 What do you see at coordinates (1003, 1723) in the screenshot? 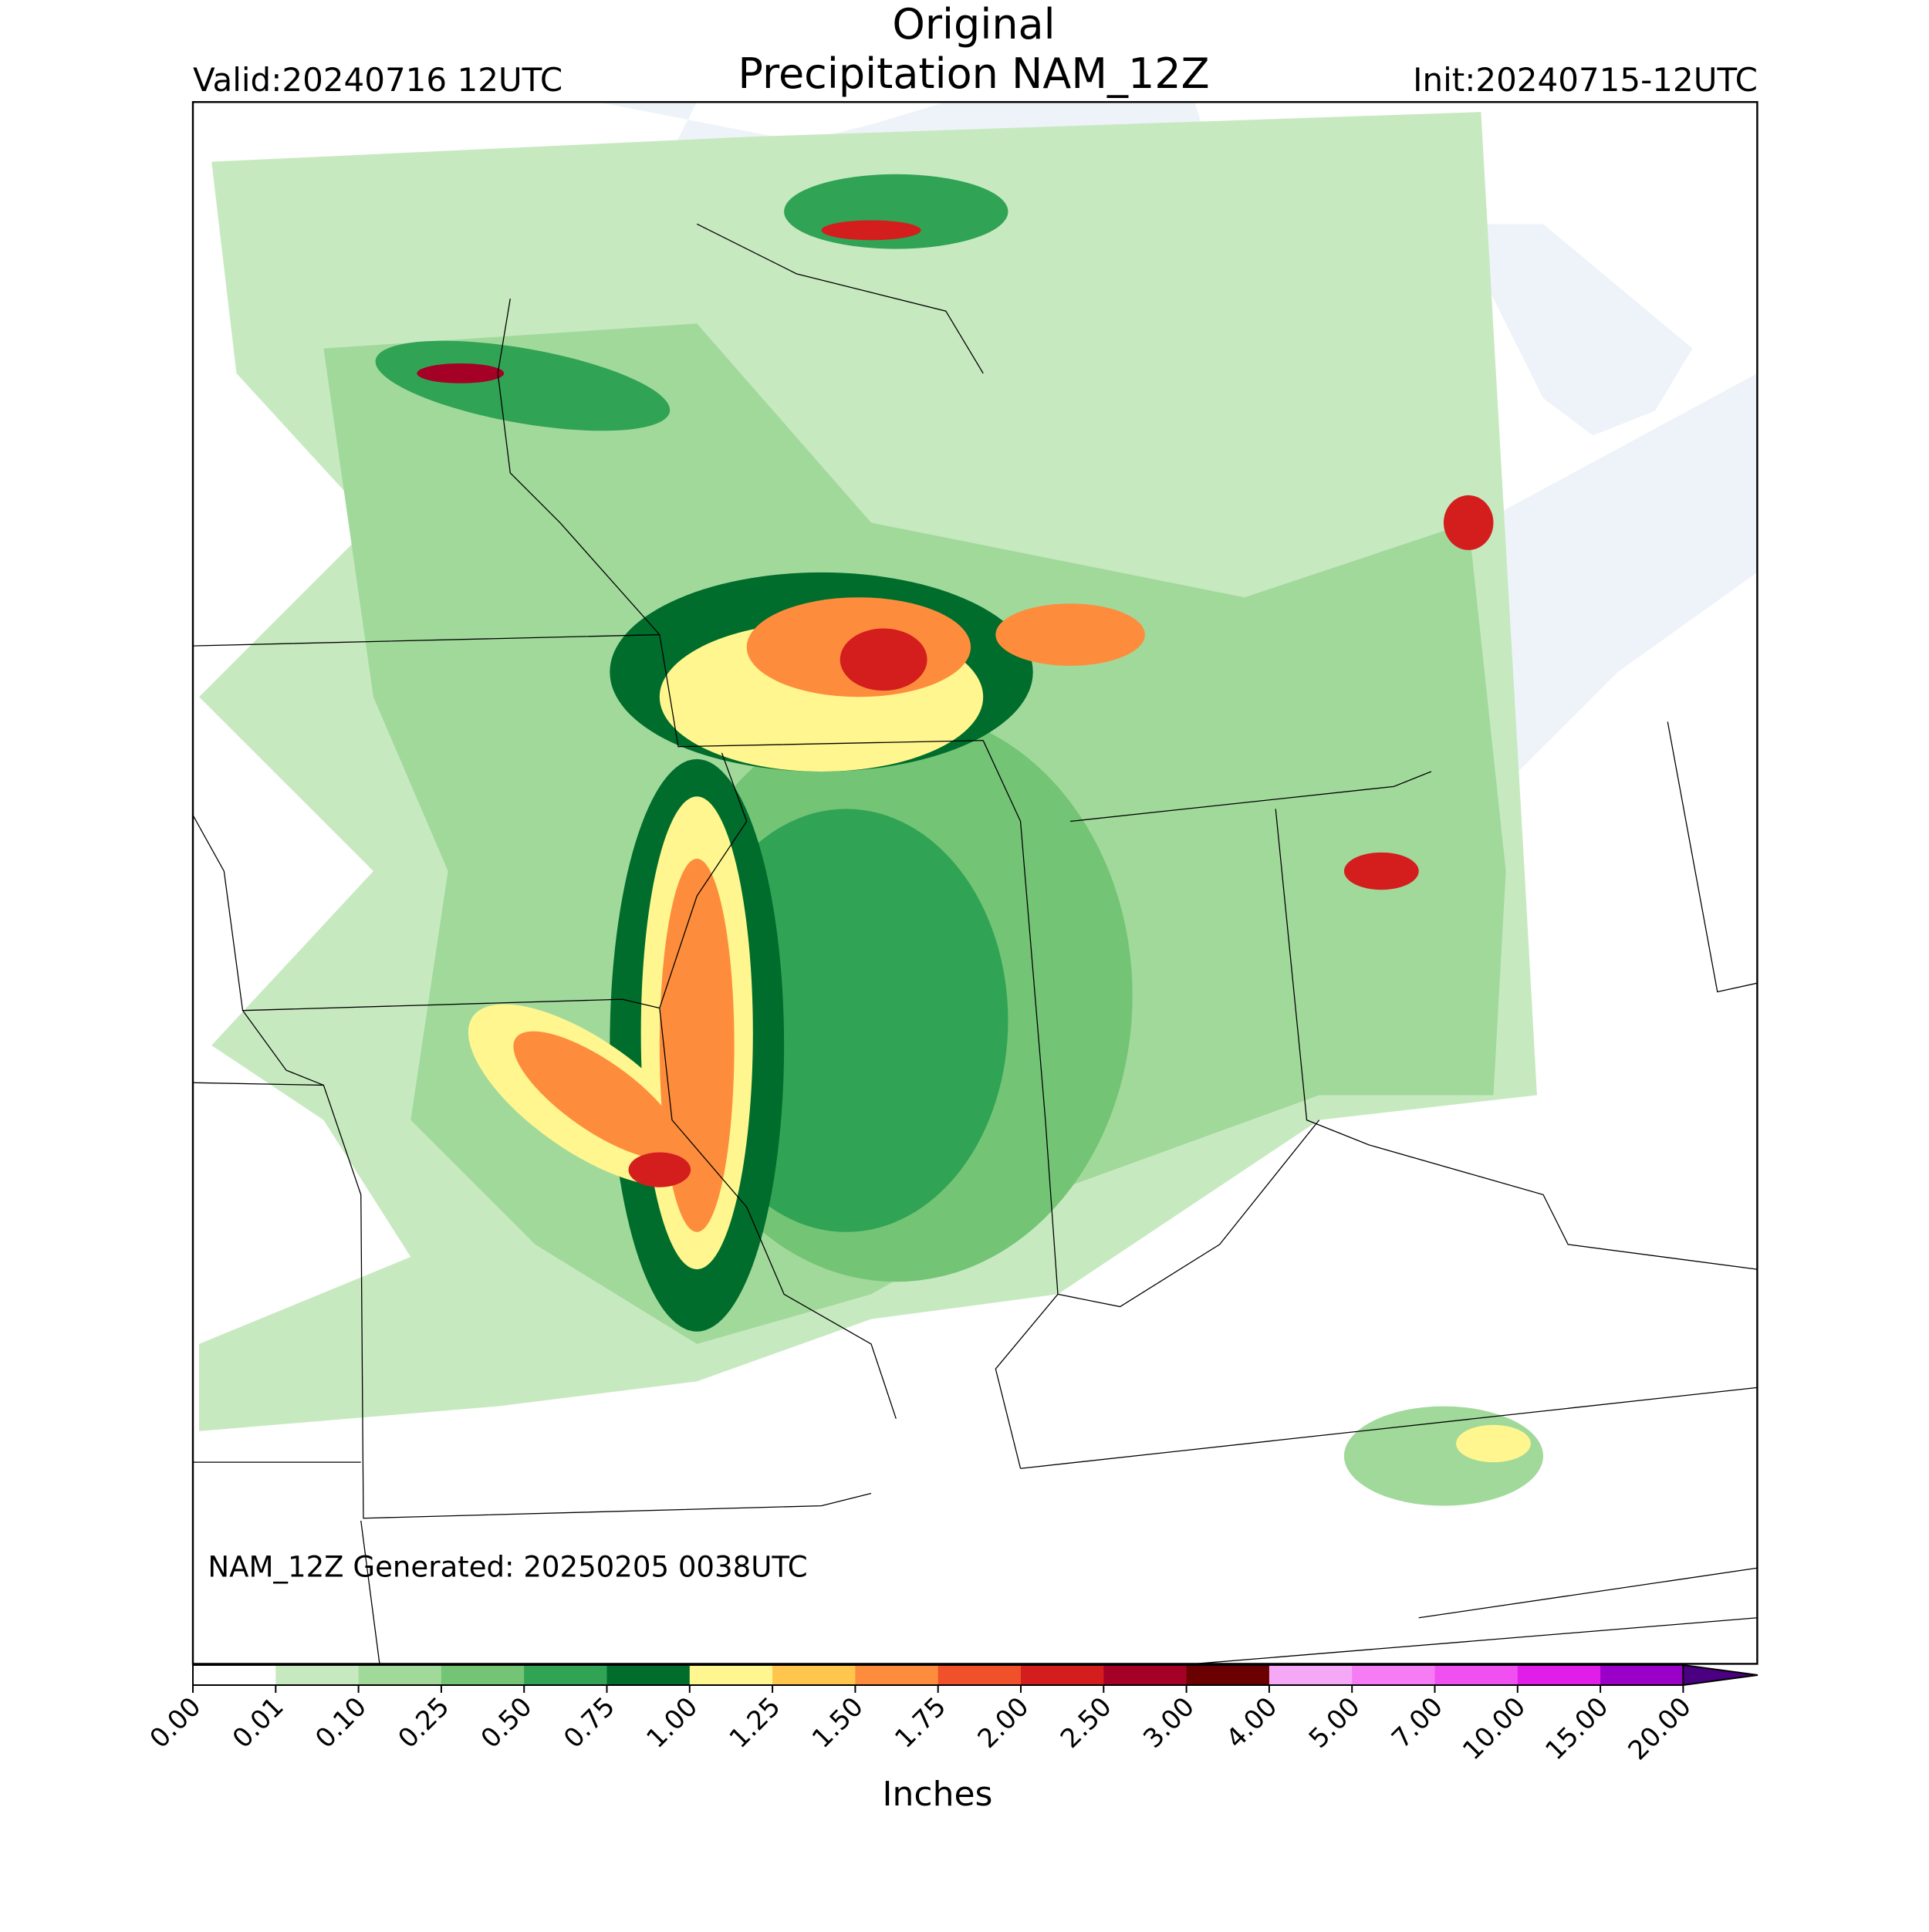
I see `colorbar-tick-label: 2.00` at bounding box center [1003, 1723].